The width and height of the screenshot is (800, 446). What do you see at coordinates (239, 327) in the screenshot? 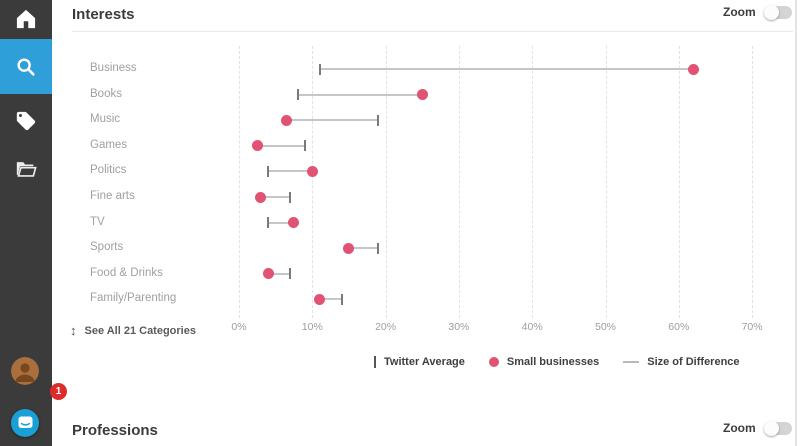
I see `x-axis-tick-label: 0%` at bounding box center [239, 327].